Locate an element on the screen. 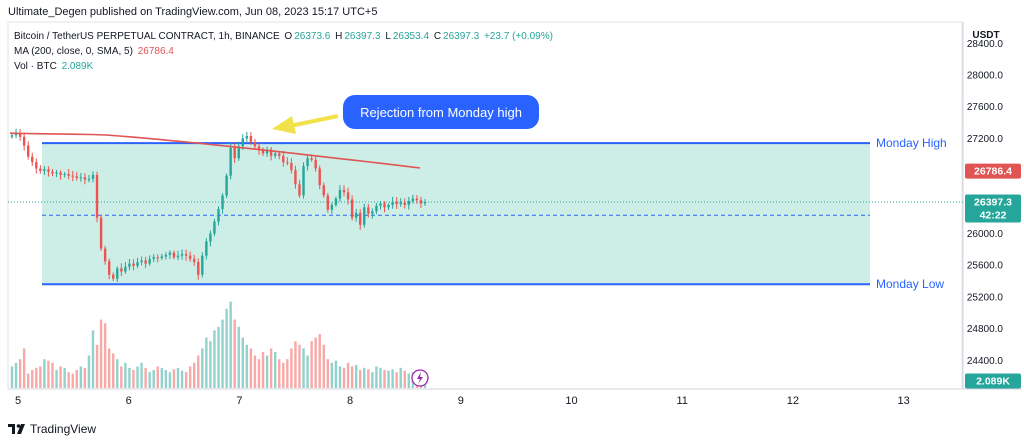  monday-low-label: Monday Low is located at coordinates (910, 284).